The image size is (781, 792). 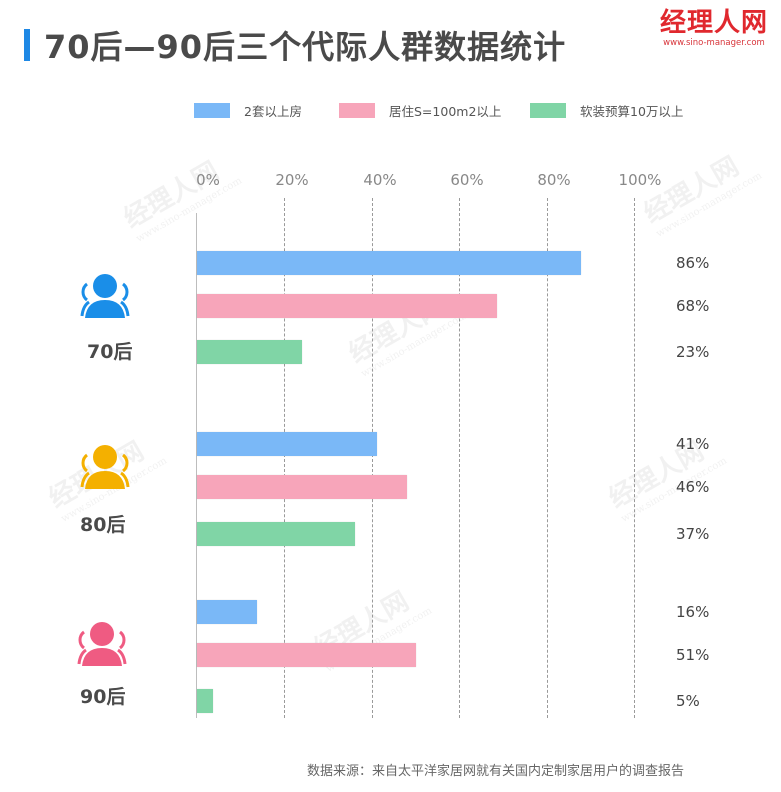 What do you see at coordinates (548, 110) in the screenshot?
I see `legend-swatch-green` at bounding box center [548, 110].